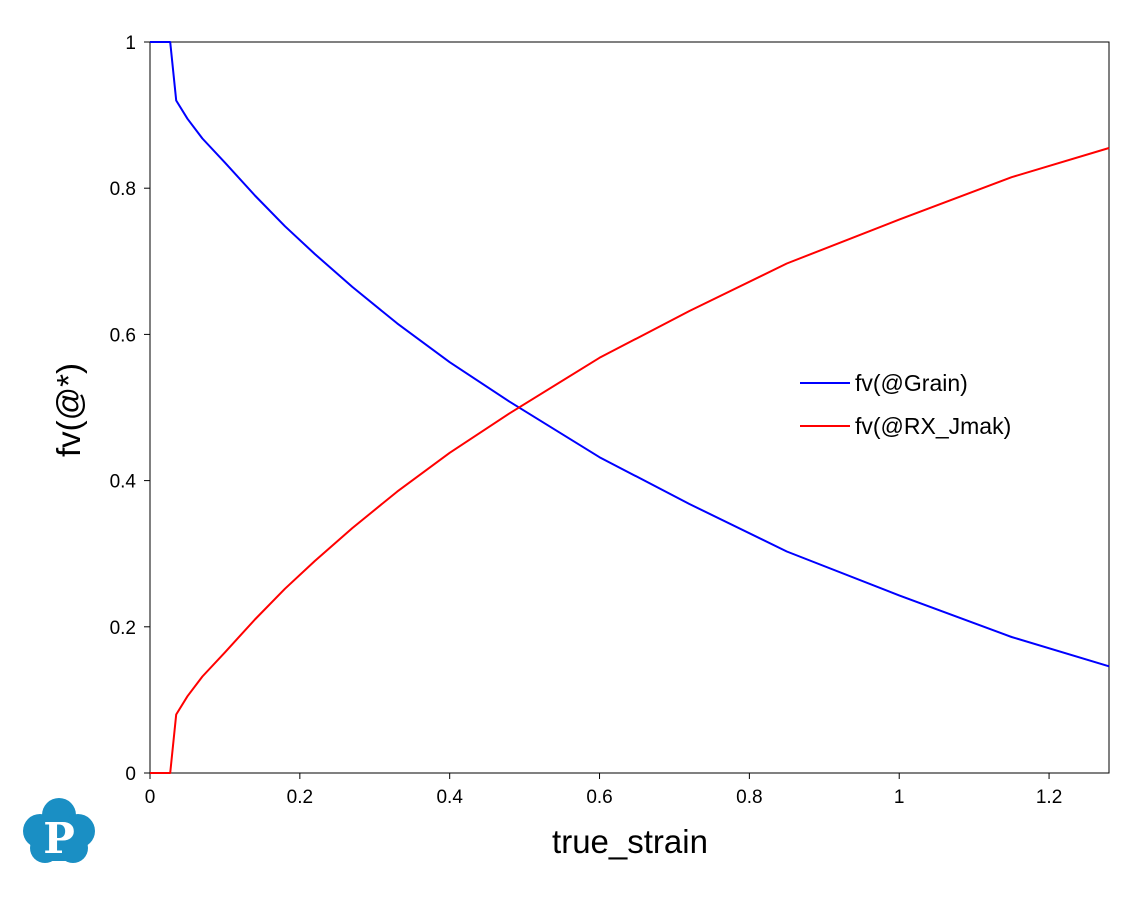 This screenshot has height=907, width=1139. I want to click on y-tick-label: 0.6, so click(123, 335).